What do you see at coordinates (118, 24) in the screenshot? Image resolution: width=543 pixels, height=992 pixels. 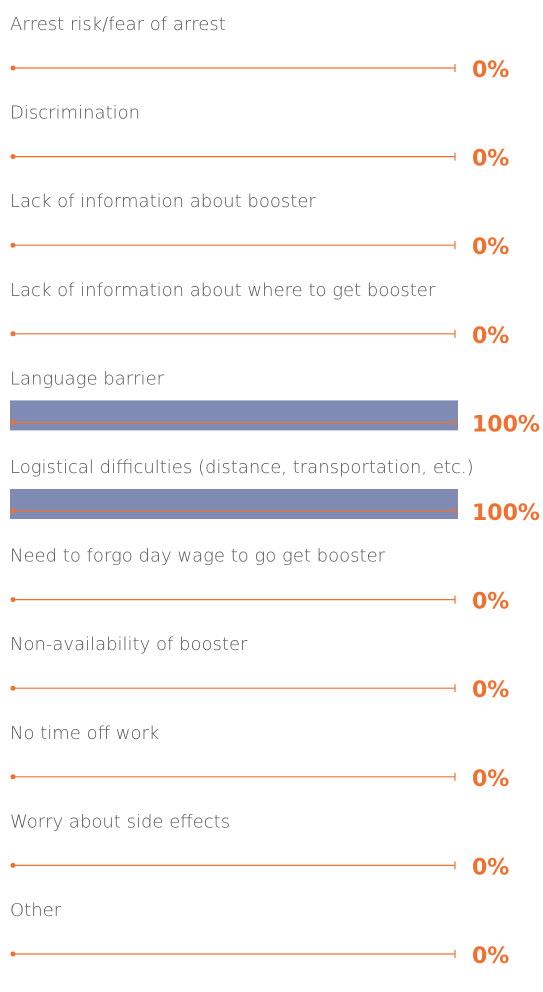 I see `category-label: Arrest risk/fear of arrest` at bounding box center [118, 24].